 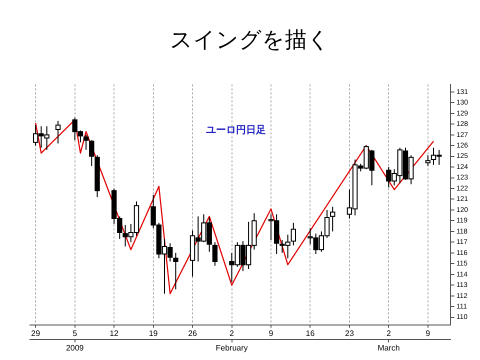 I want to click on chart-title: スイングを描く, so click(x=250, y=40).